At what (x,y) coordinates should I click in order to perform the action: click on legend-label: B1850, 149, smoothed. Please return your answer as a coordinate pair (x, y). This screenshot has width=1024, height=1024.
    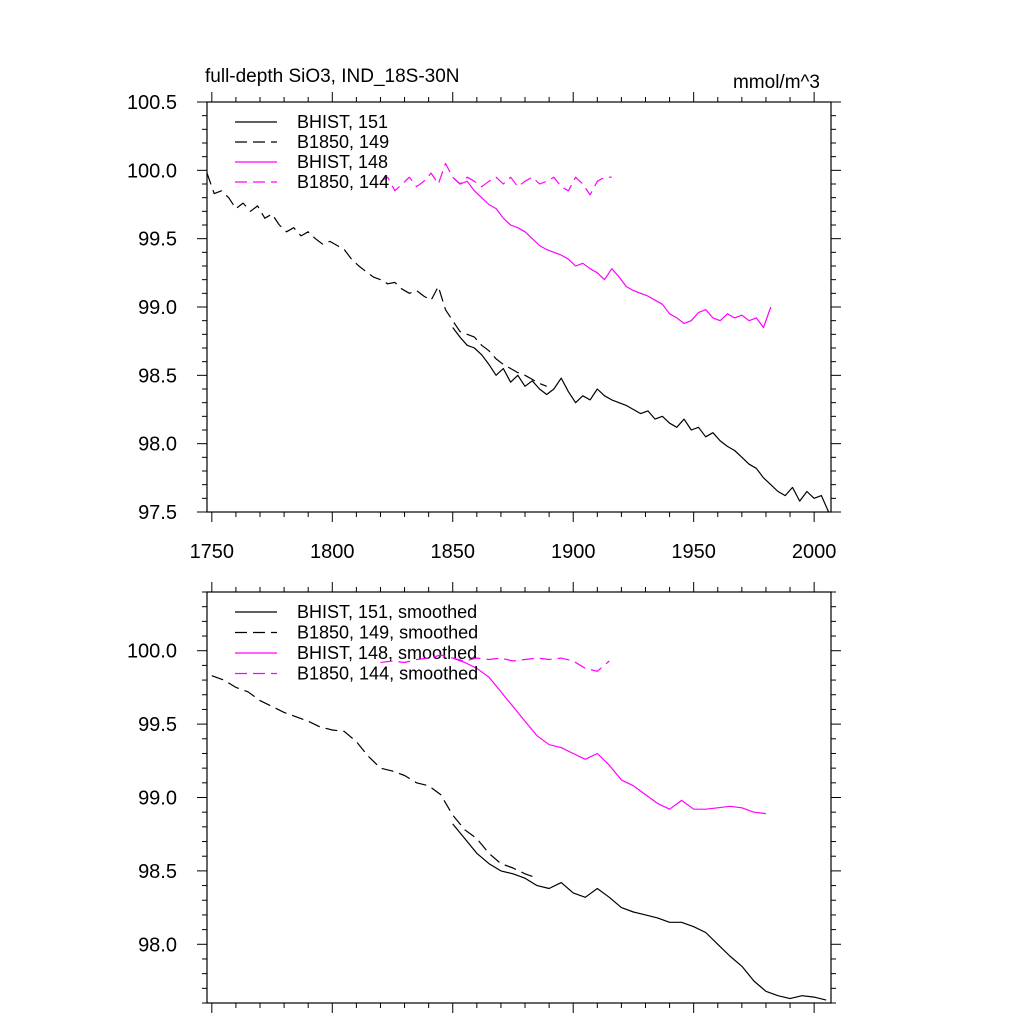
    Looking at the image, I should click on (387, 633).